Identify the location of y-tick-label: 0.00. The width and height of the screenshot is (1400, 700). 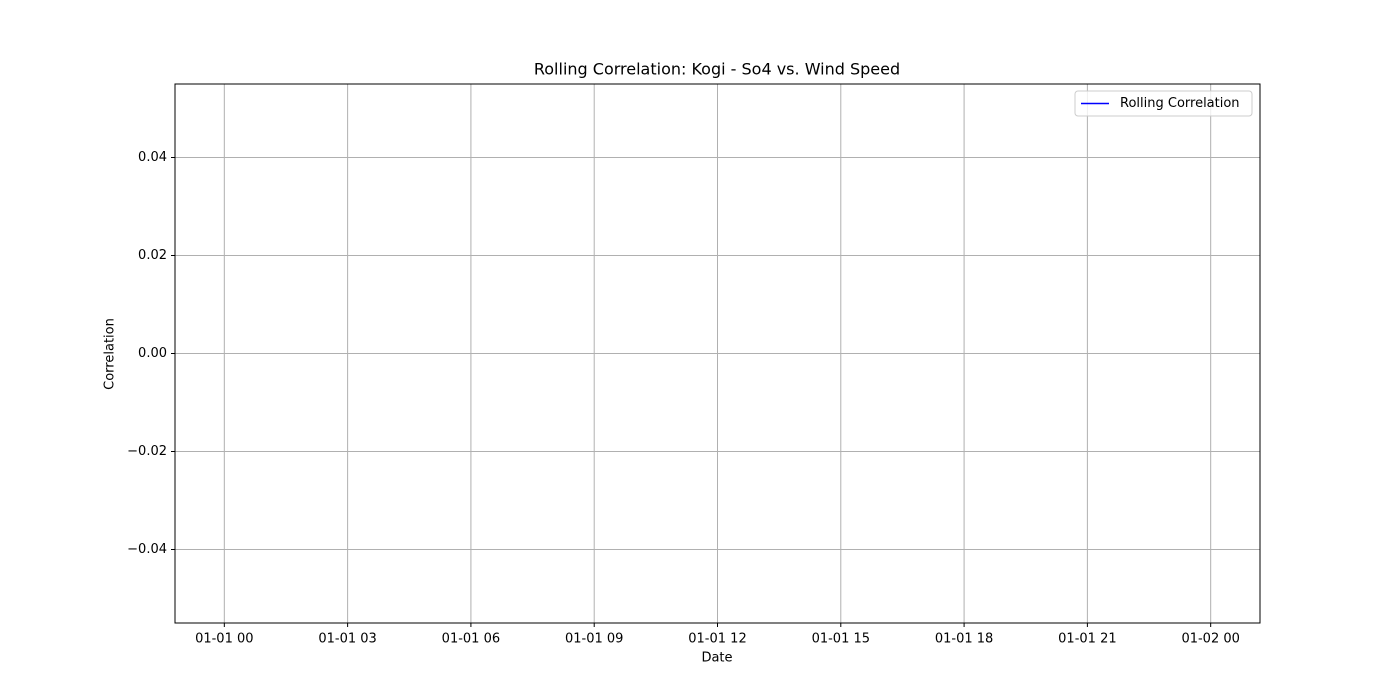
(152, 353).